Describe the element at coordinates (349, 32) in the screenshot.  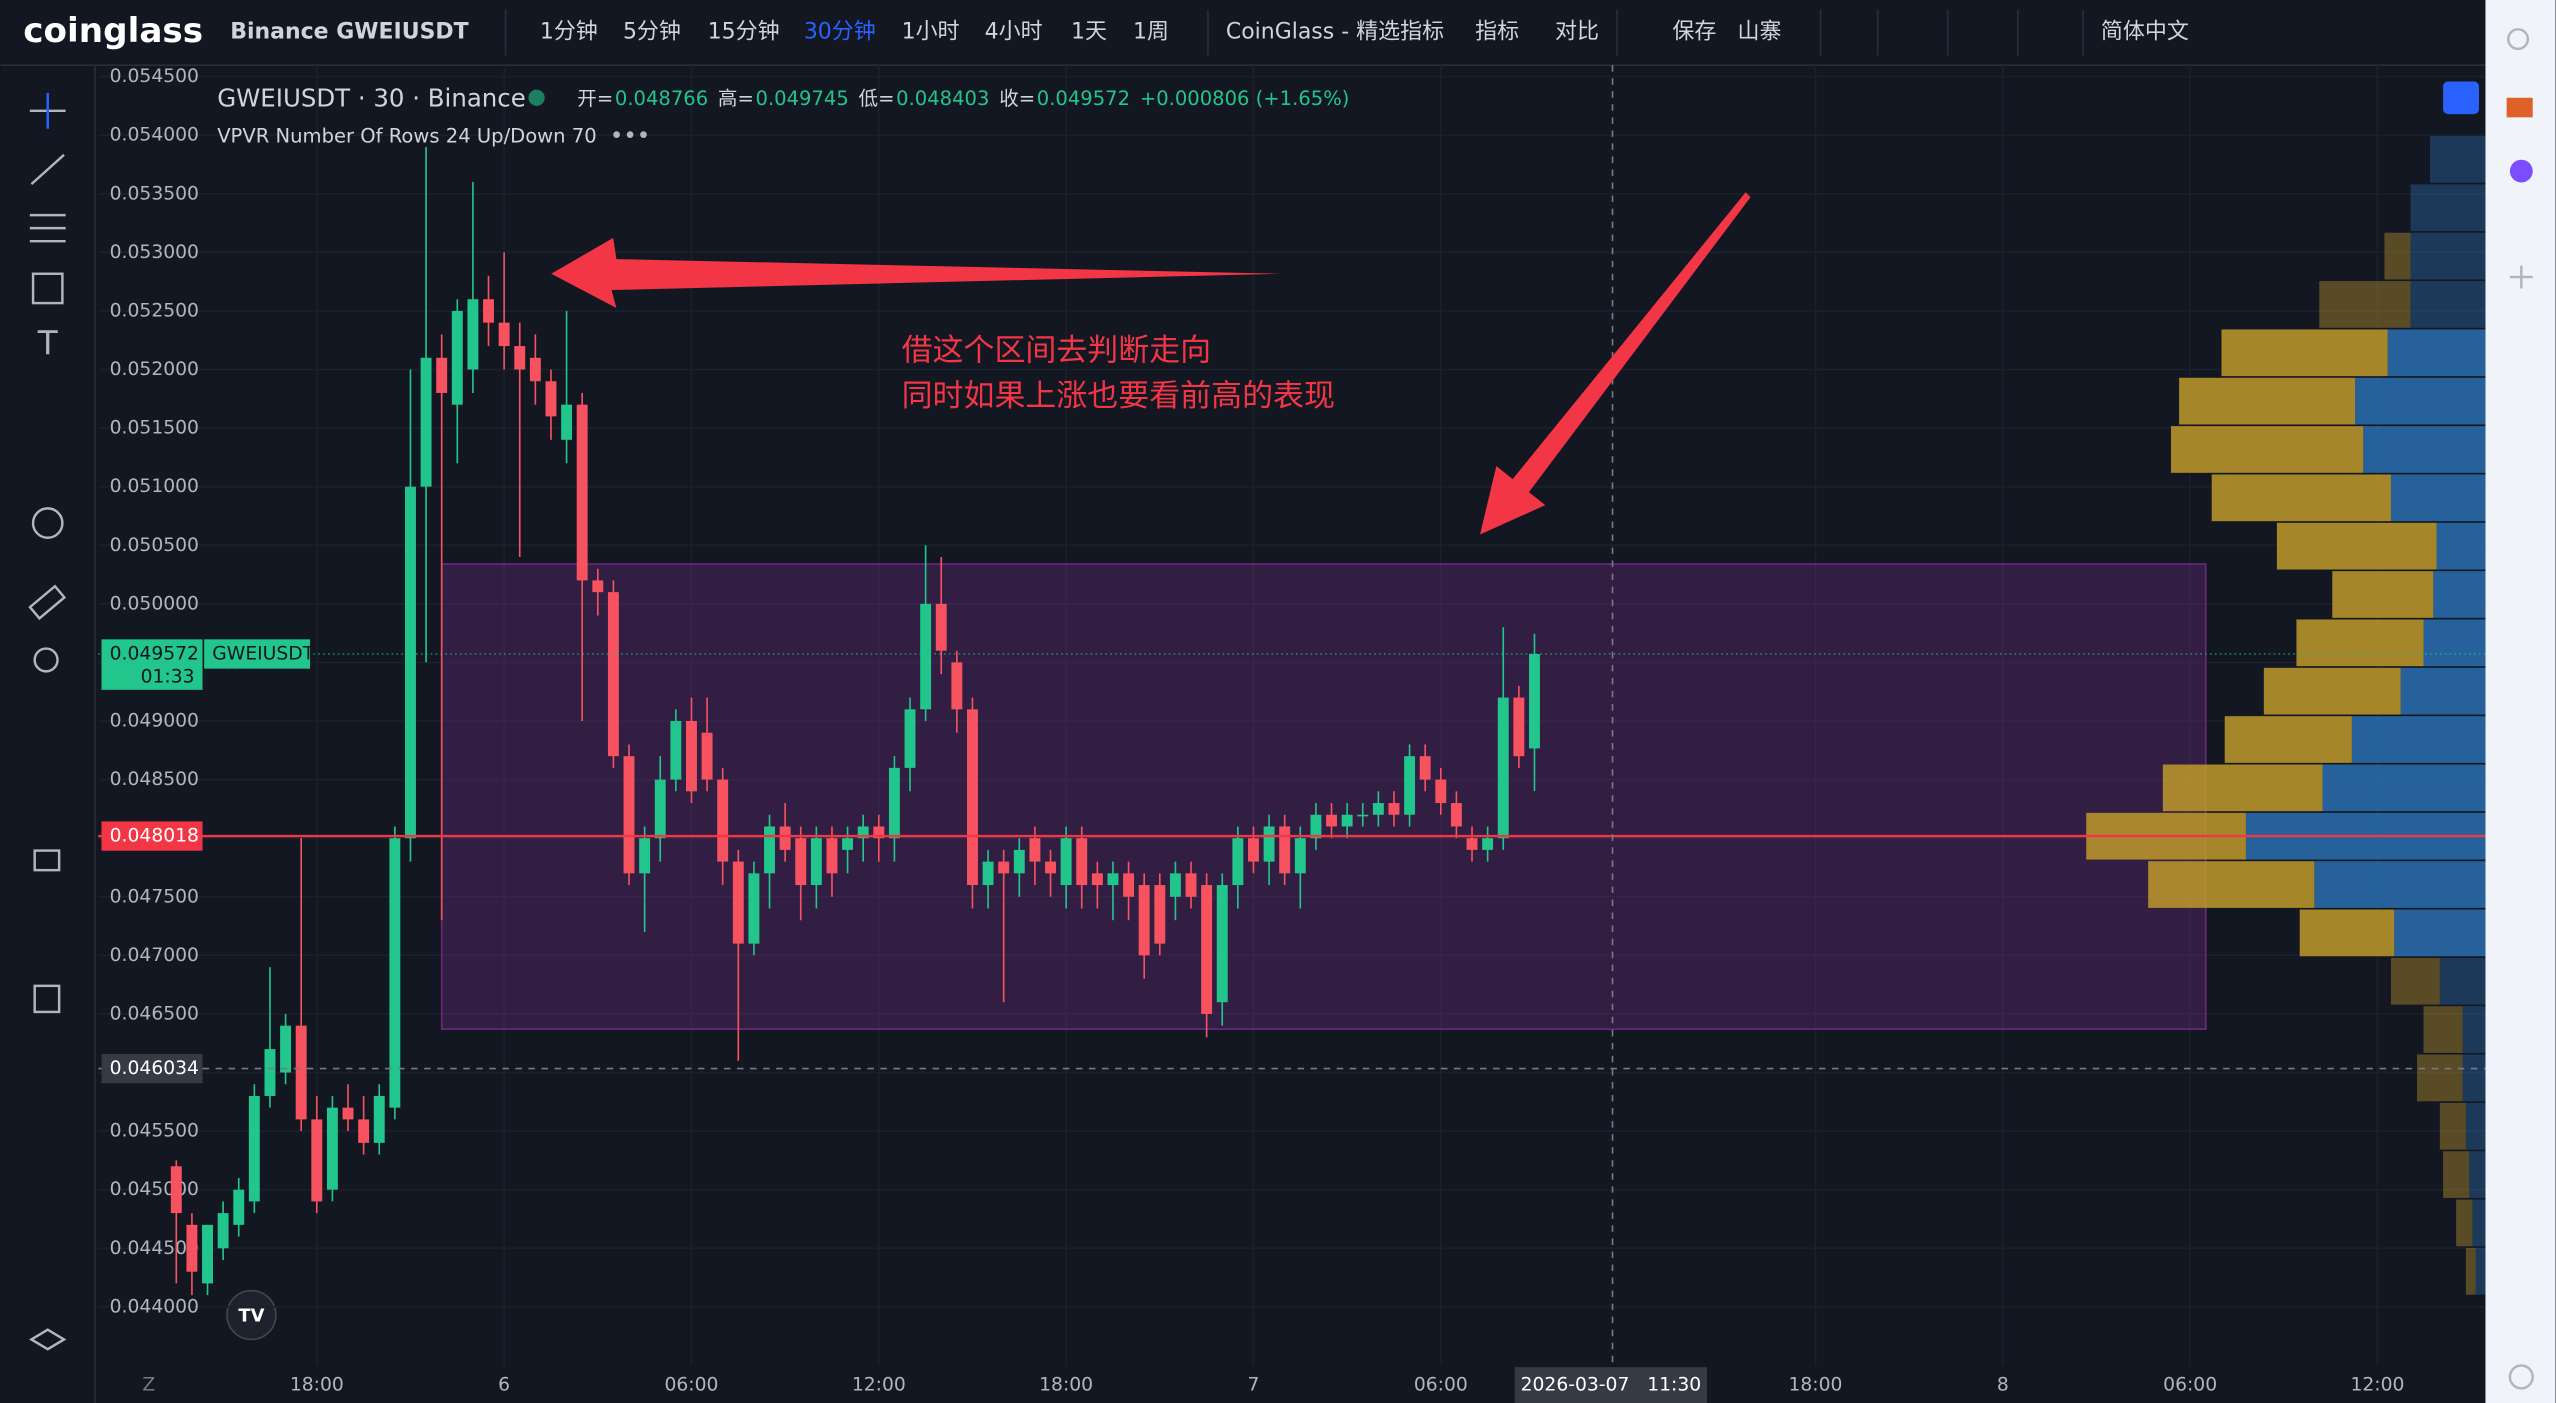
I see `symbol: Binance GWEIUSDT` at that location.